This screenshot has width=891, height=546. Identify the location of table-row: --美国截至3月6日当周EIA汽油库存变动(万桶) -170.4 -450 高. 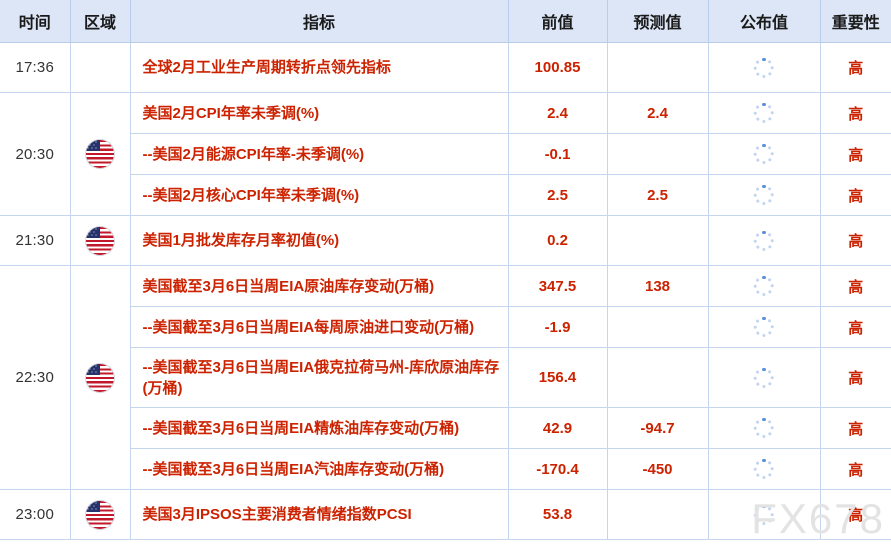
(445, 469).